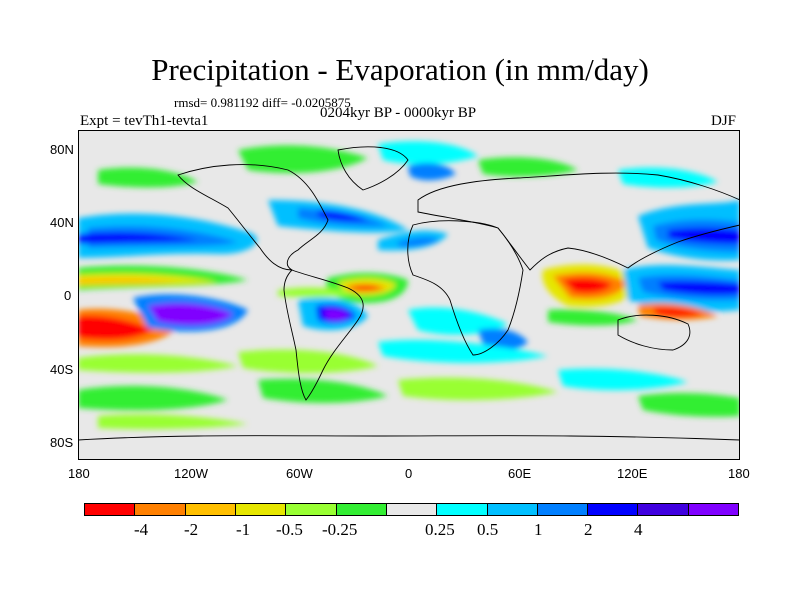  I want to click on lon-label-180w: 180, so click(79, 473).